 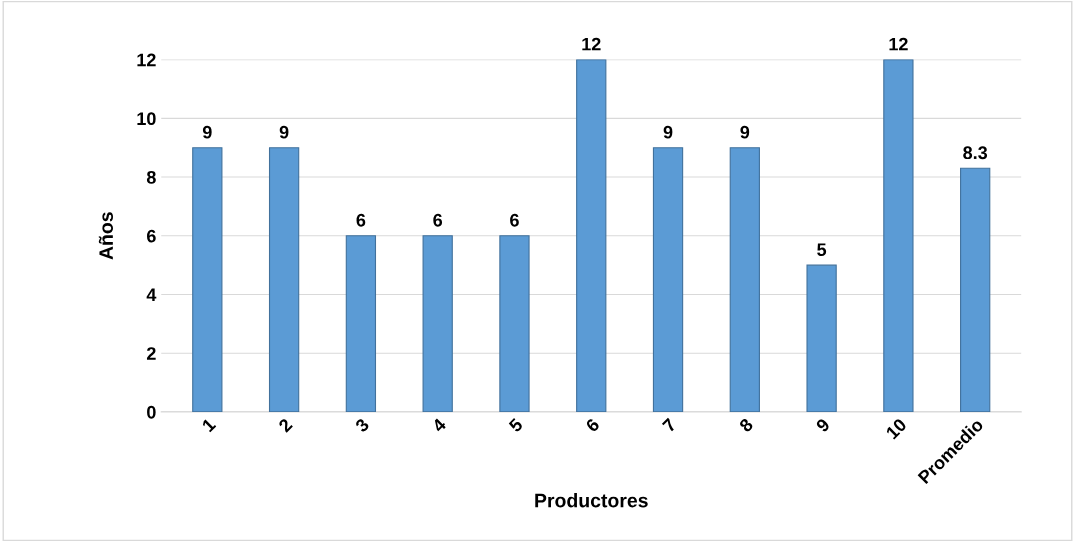 What do you see at coordinates (362, 425) in the screenshot?
I see `x-tick-label: 3` at bounding box center [362, 425].